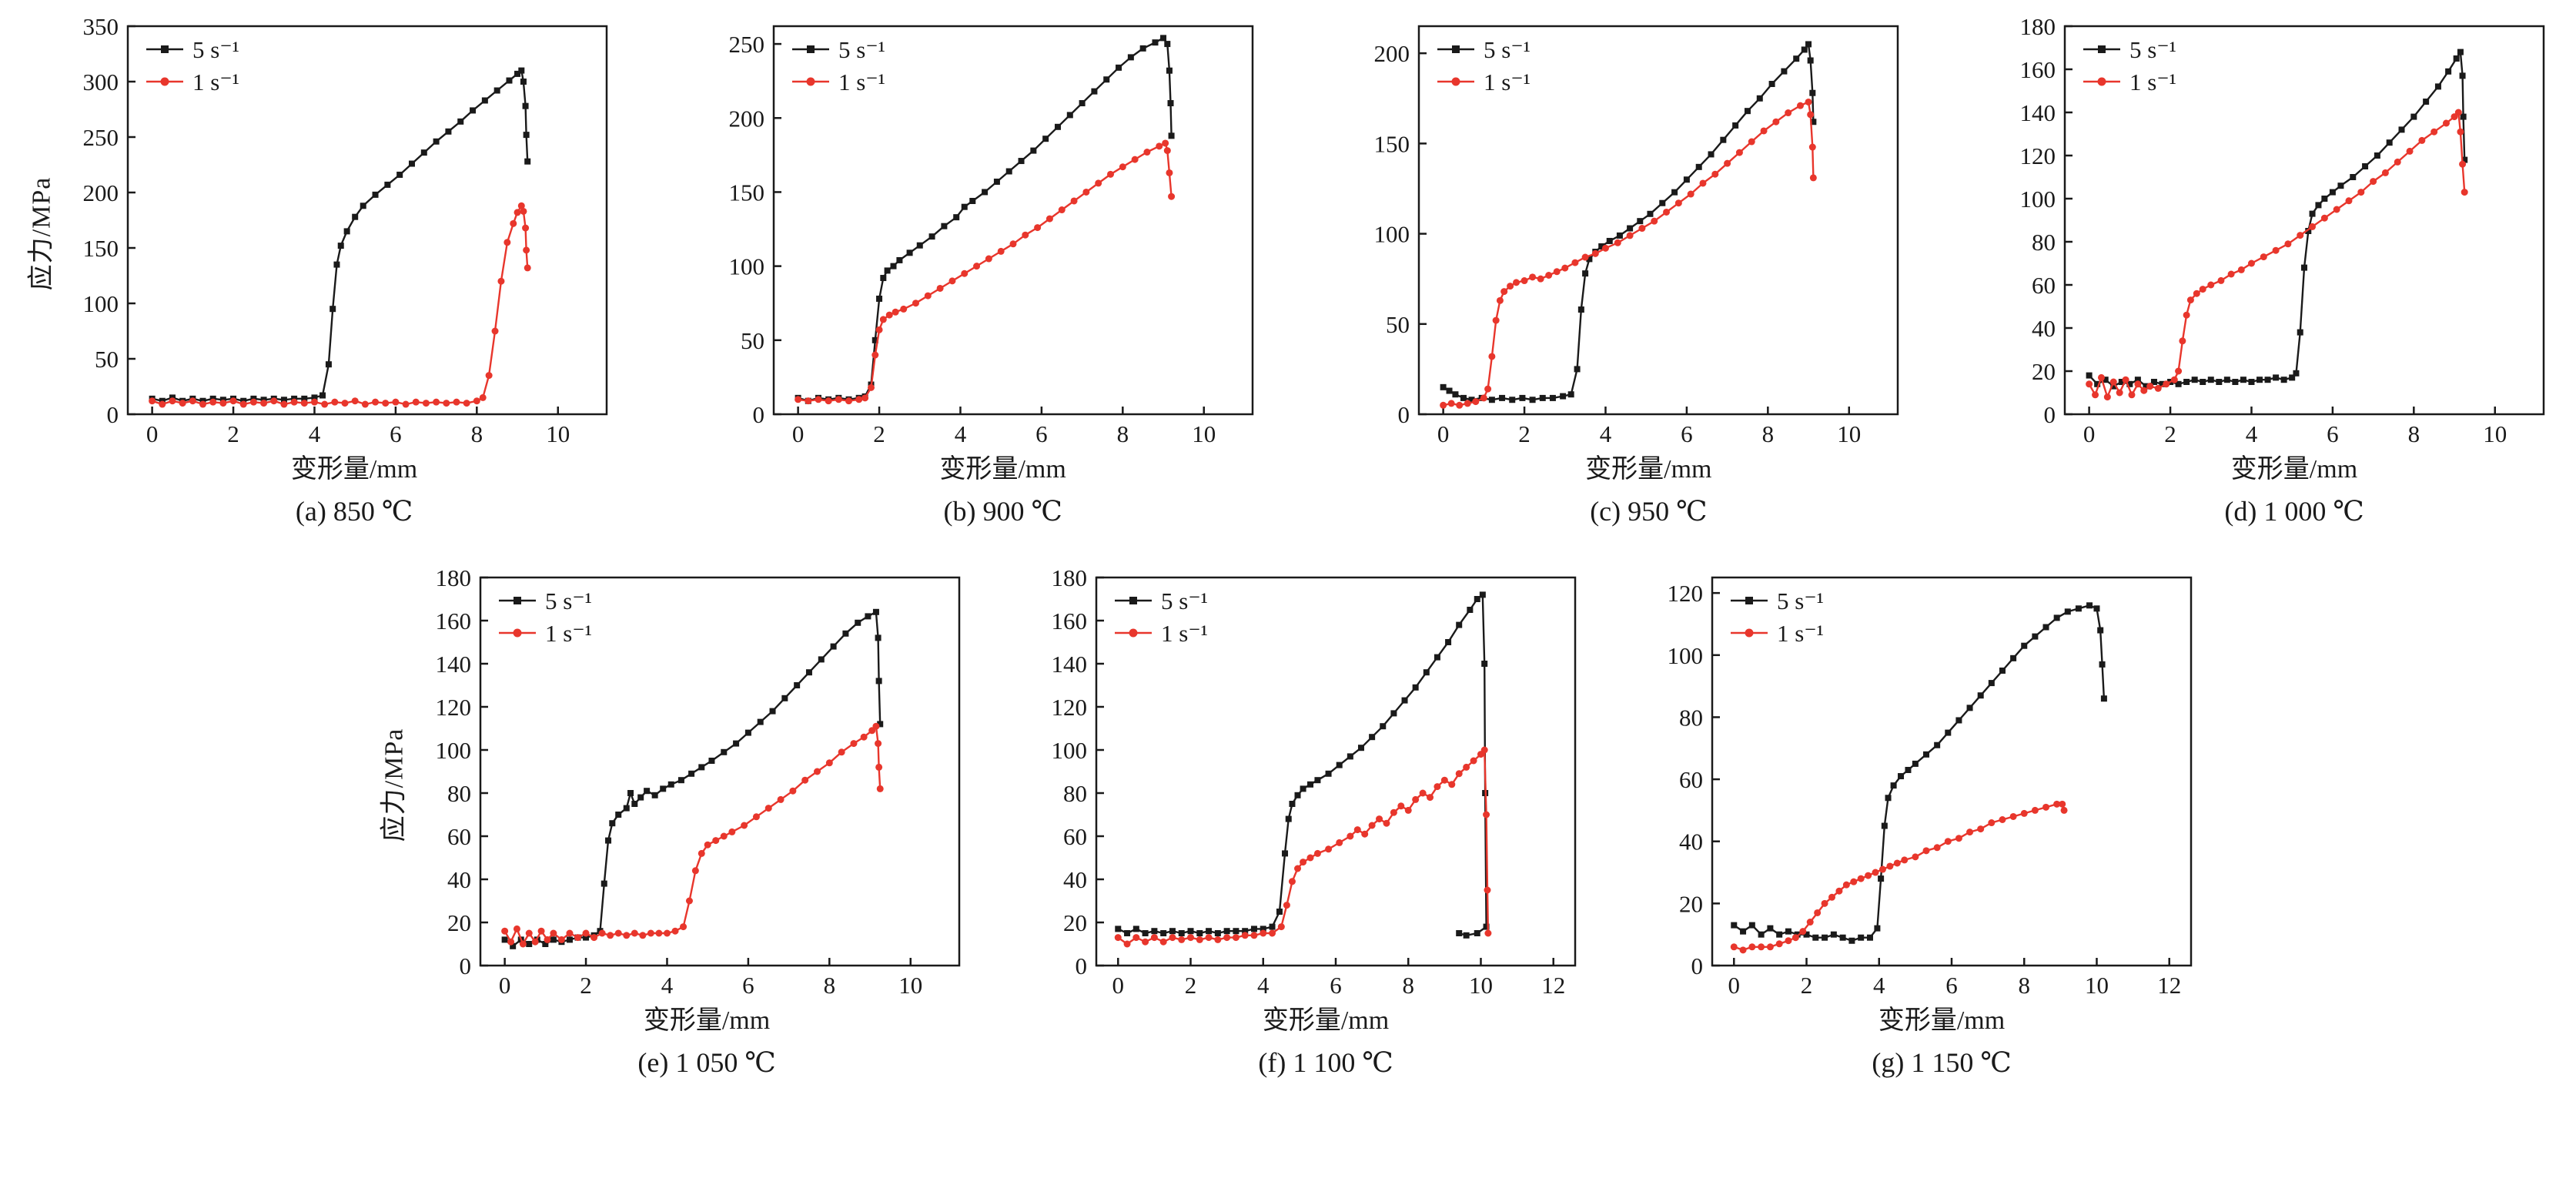  I want to click on svg-text: 350, so click(101, 27).